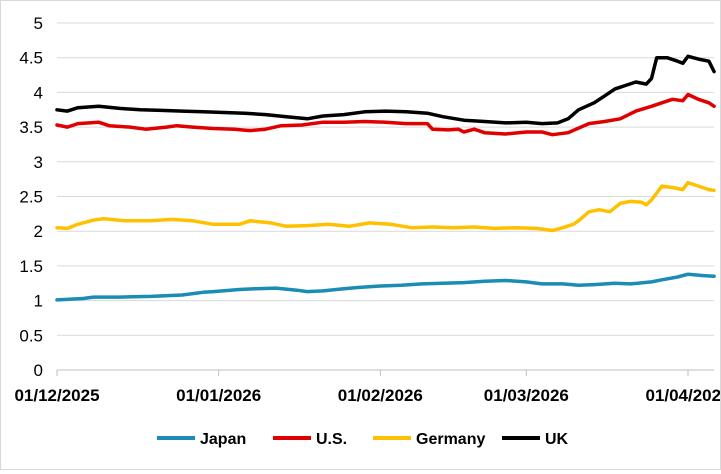  What do you see at coordinates (31, 127) in the screenshot?
I see `y-tick-label: 3.5` at bounding box center [31, 127].